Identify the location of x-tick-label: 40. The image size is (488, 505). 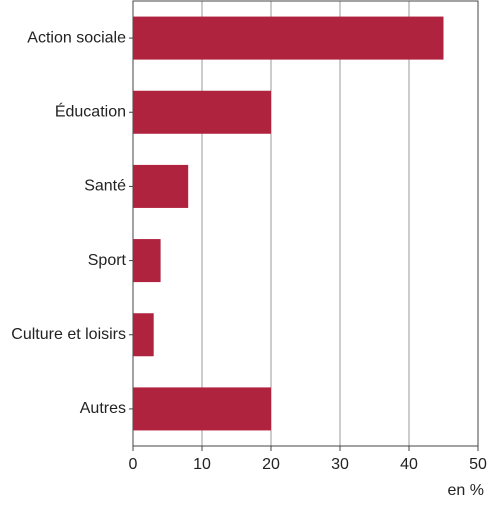
(409, 464).